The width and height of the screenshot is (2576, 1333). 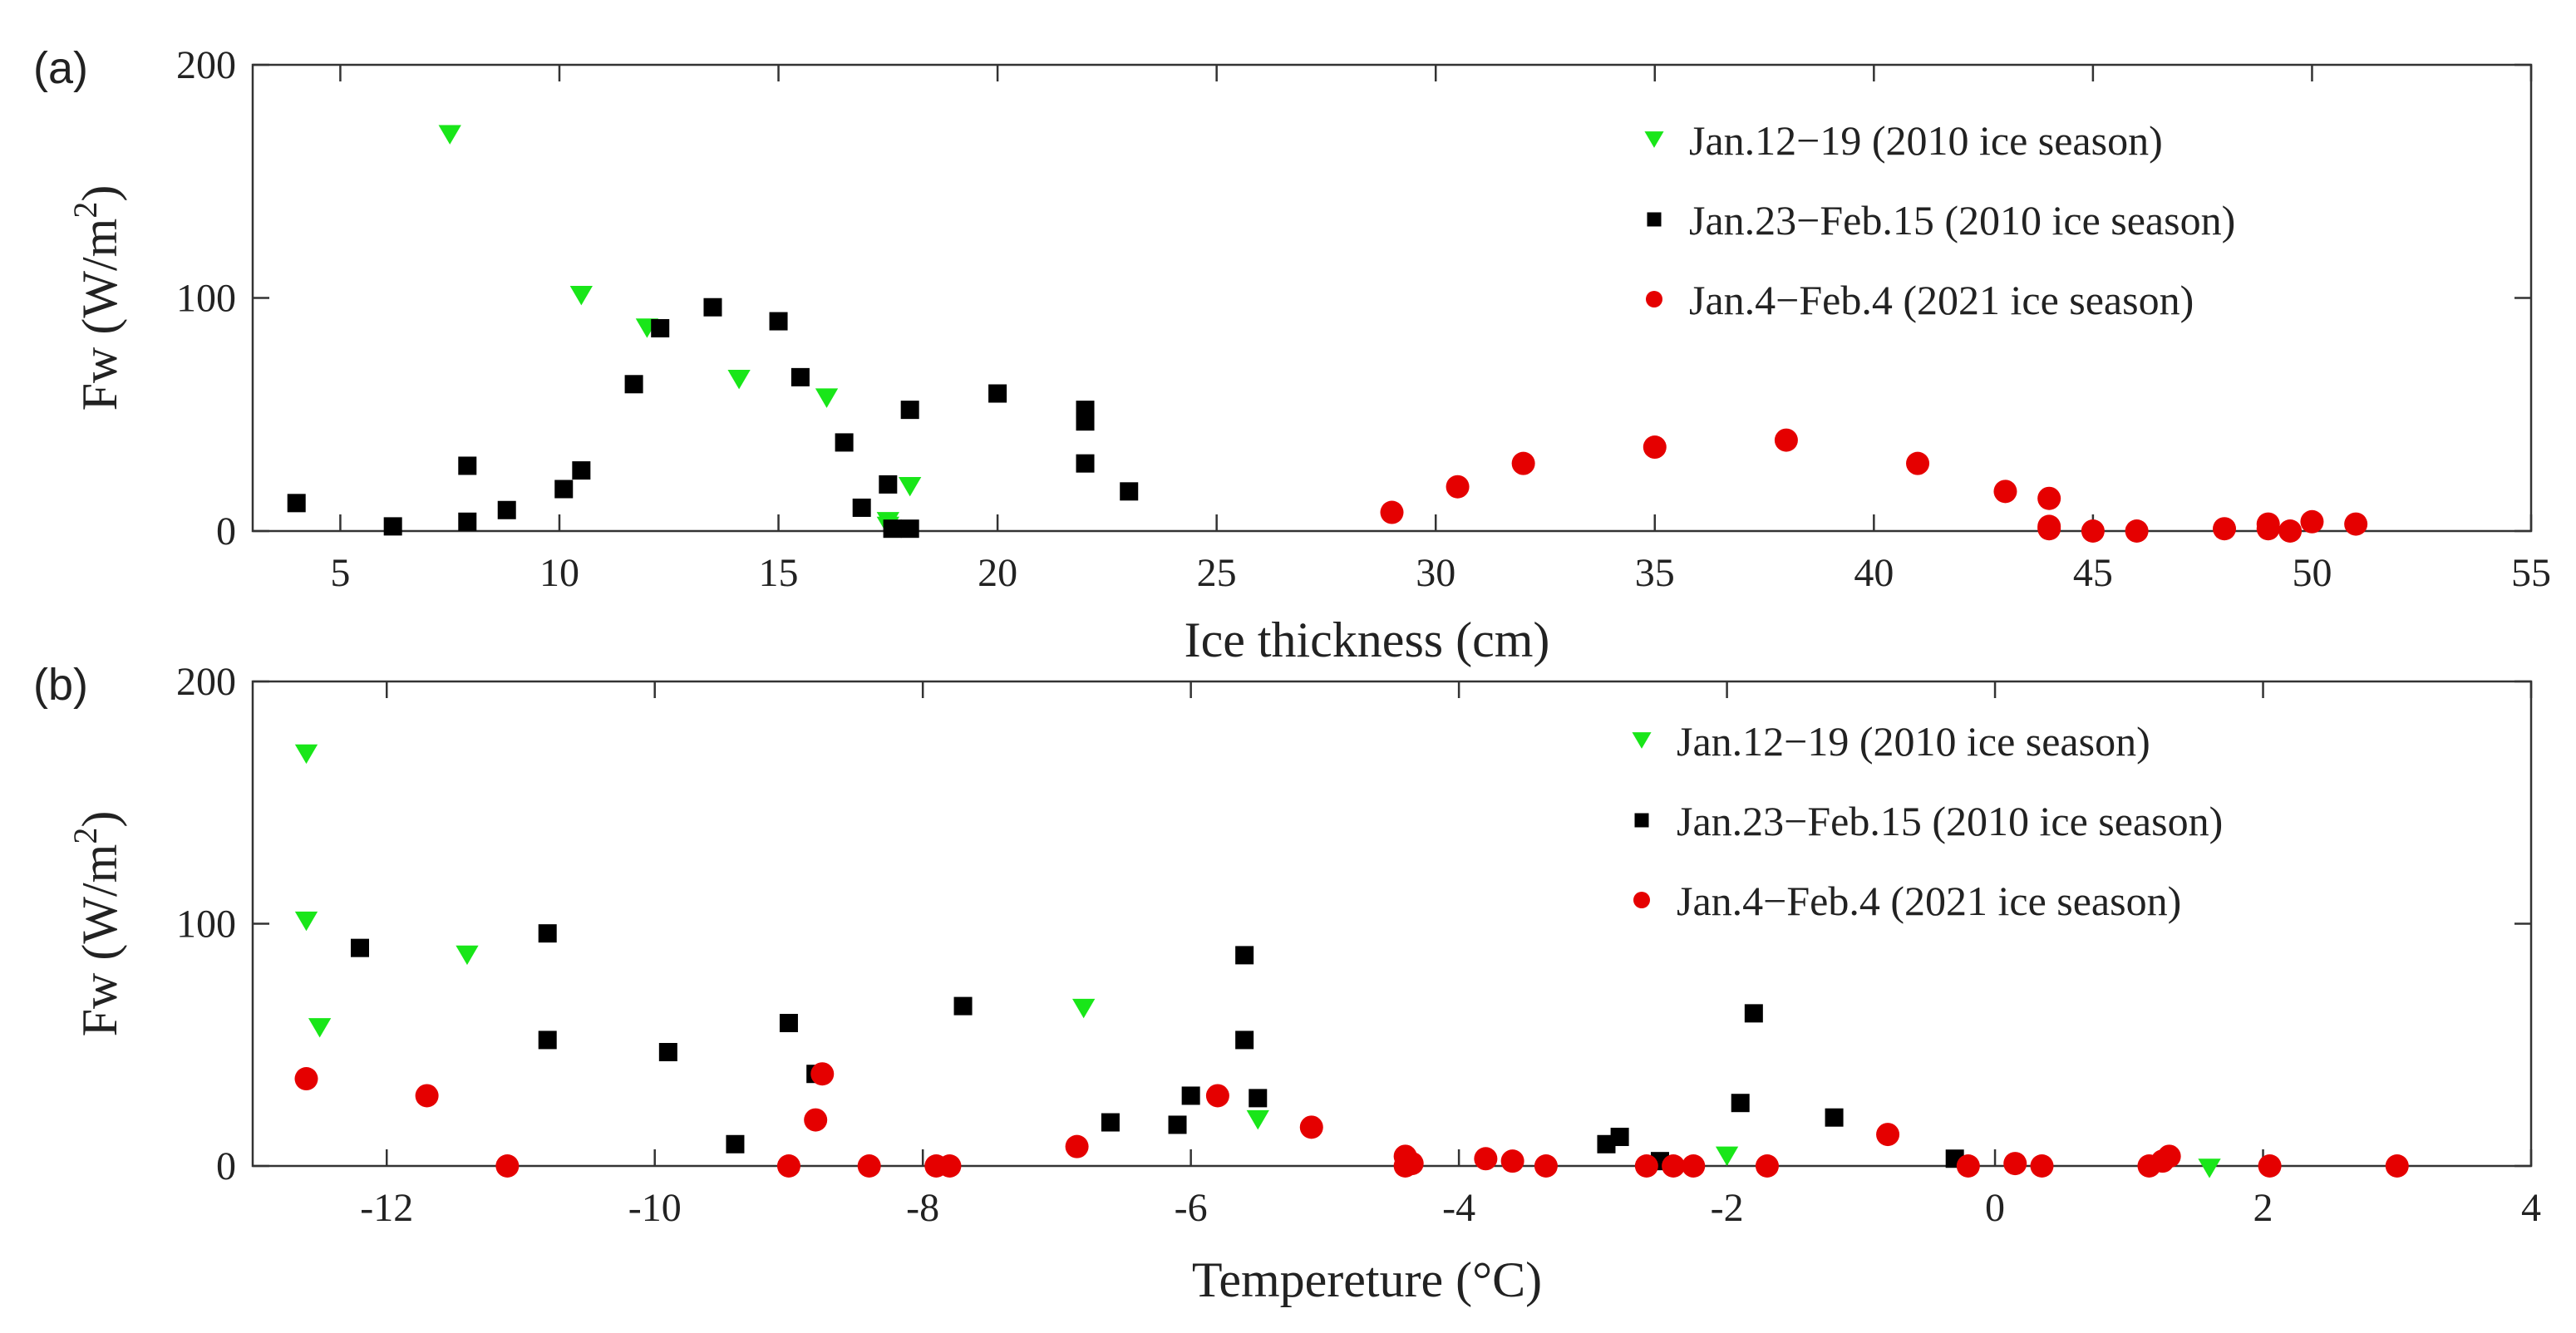 I want to click on x-tick-label: 4, so click(x=2531, y=1208).